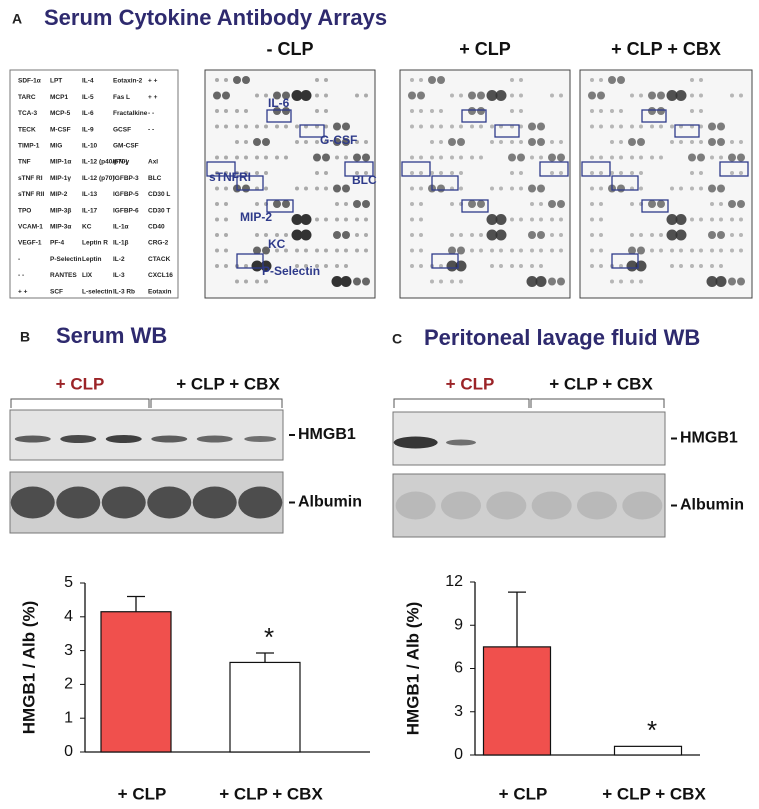  Describe the element at coordinates (105, 162) in the screenshot. I see `legend-cell: IL-12 (p40/p70)` at that location.